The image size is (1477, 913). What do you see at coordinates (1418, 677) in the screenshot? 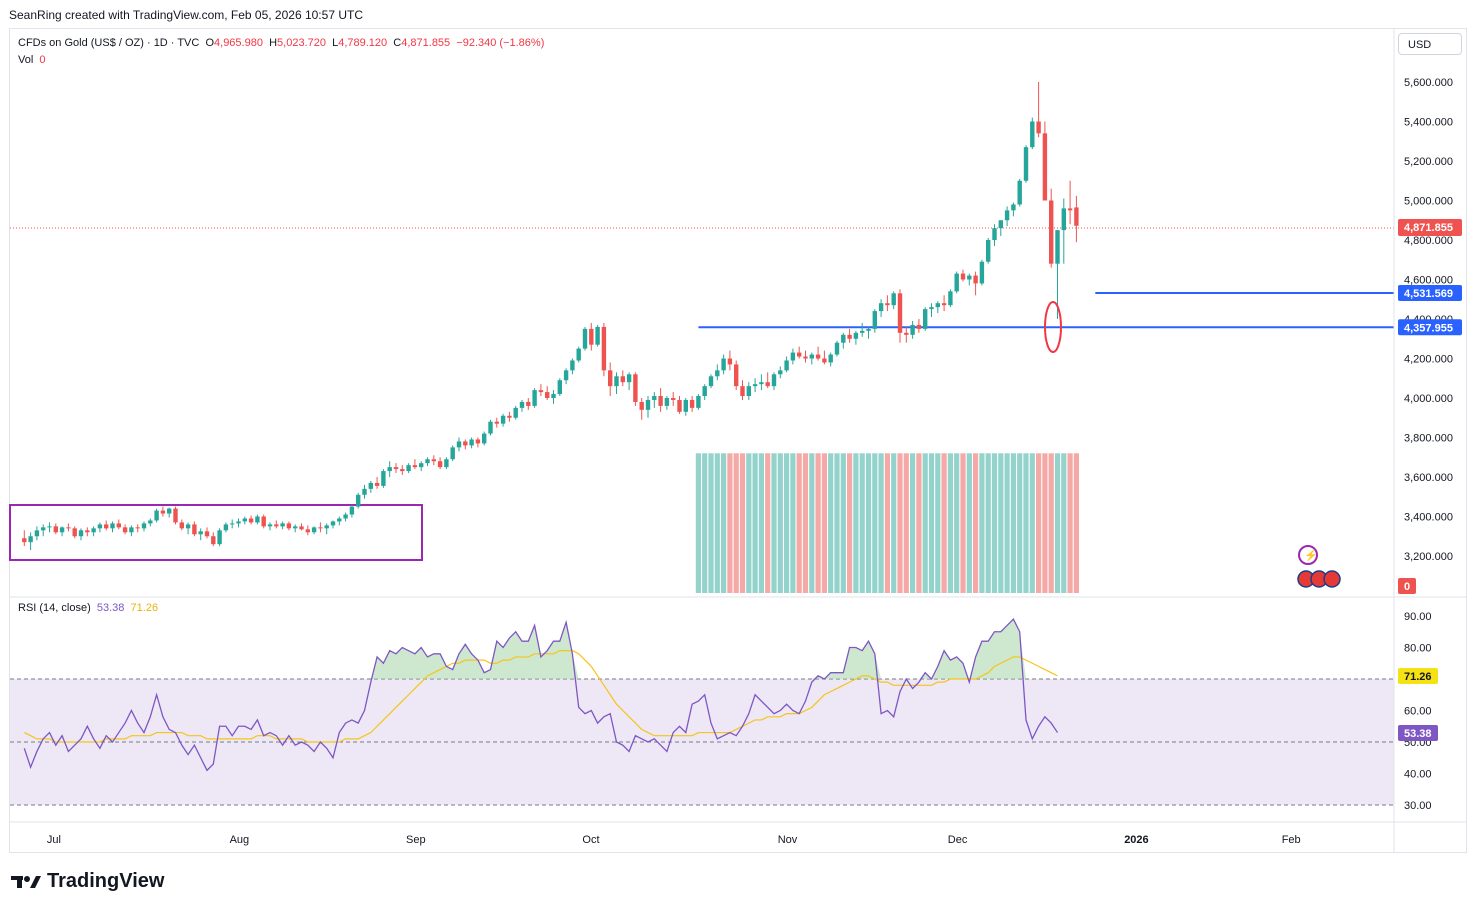
I see `rsi-ma-tag-text: 71.26` at bounding box center [1418, 677].